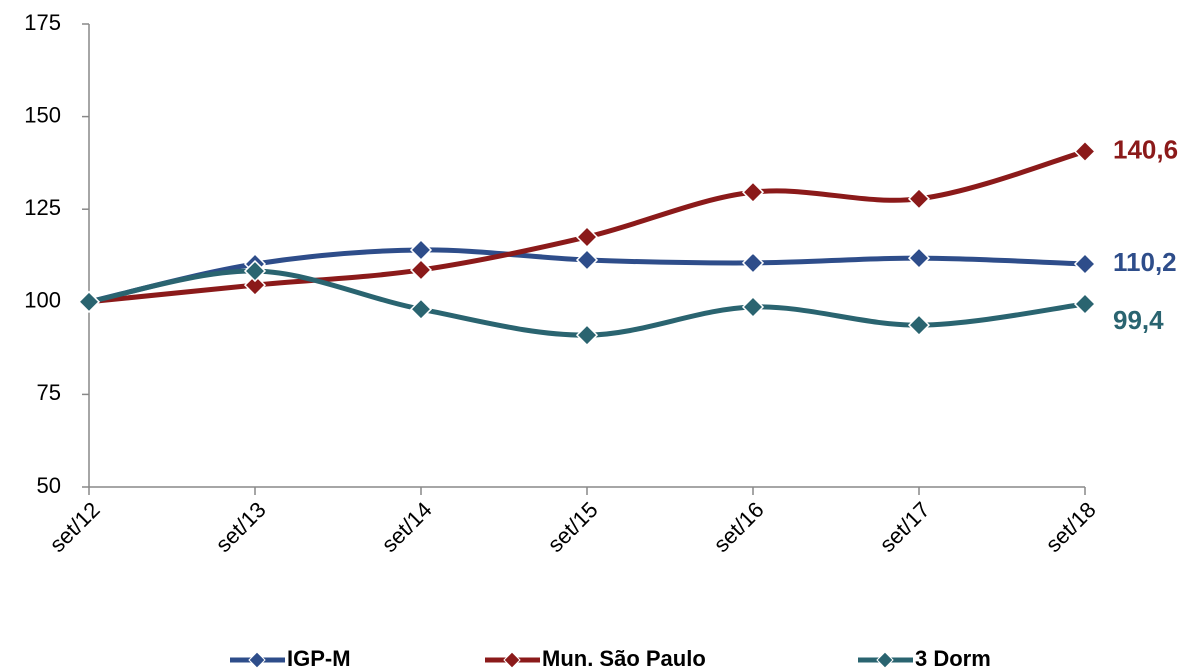 This screenshot has height=672, width=1204. Describe the element at coordinates (1071, 527) in the screenshot. I see `x-tick-label: set/18` at that location.